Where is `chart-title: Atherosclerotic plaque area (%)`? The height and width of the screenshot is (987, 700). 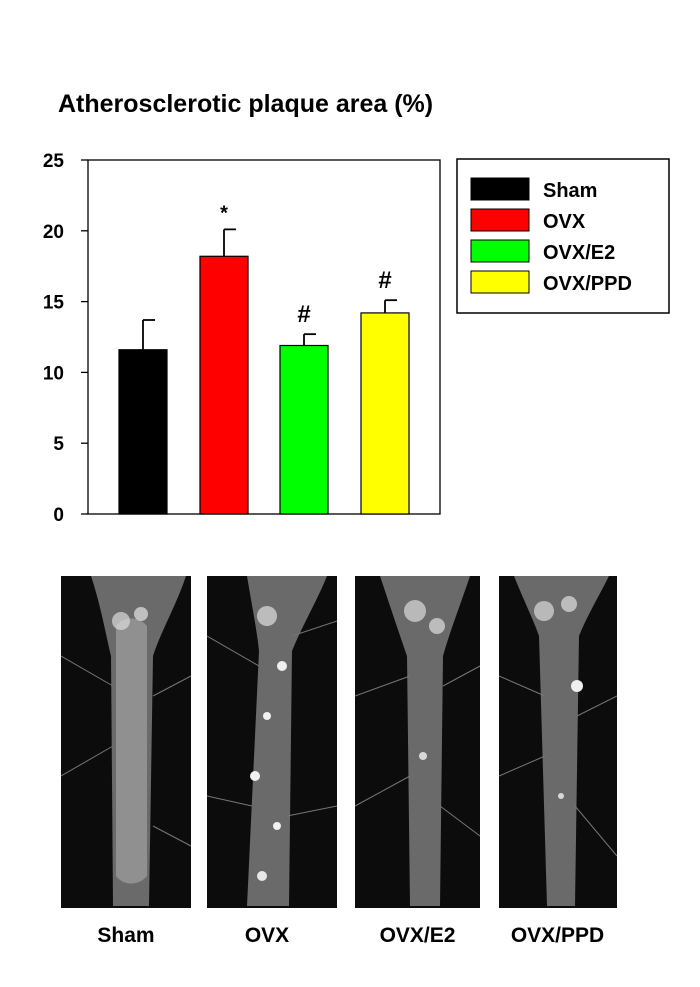
chart-title: Atherosclerotic plaque area (%) is located at coordinates (246, 104).